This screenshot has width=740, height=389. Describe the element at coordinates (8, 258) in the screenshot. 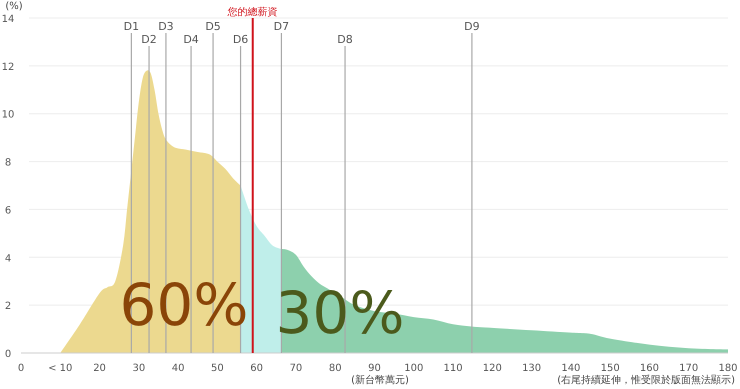

I see `y-tick-label: 4` at that location.